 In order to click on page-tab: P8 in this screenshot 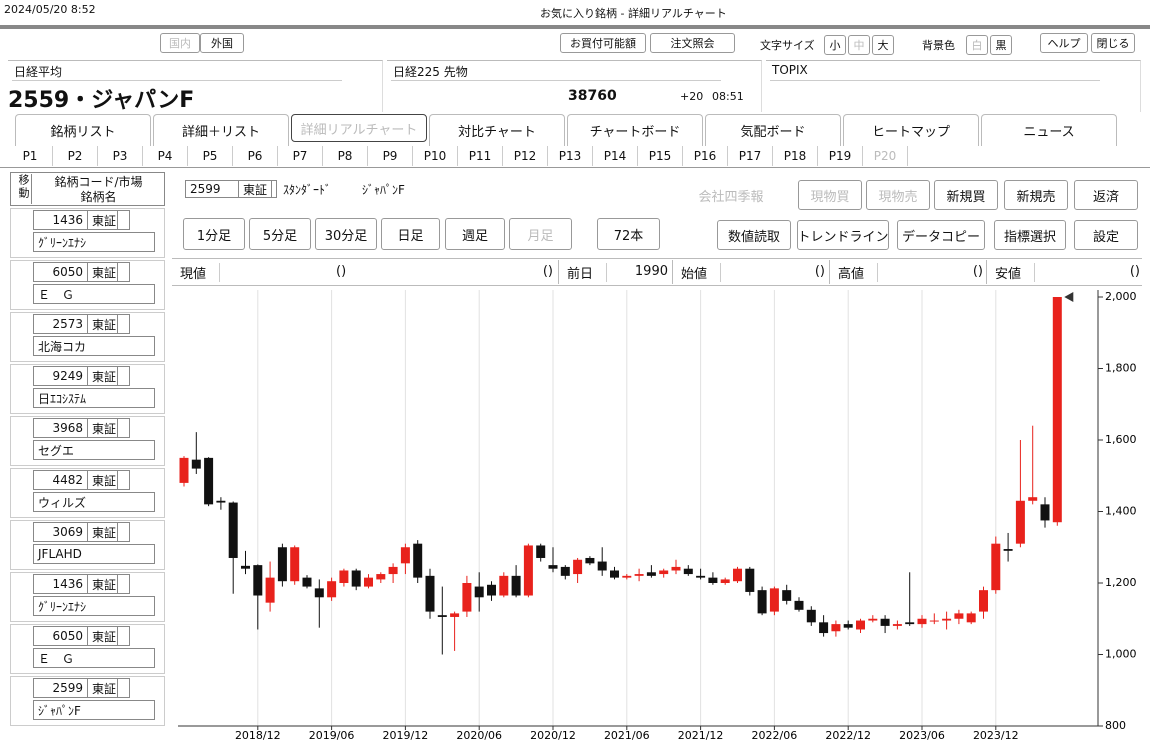, I will do `click(345, 156)`.